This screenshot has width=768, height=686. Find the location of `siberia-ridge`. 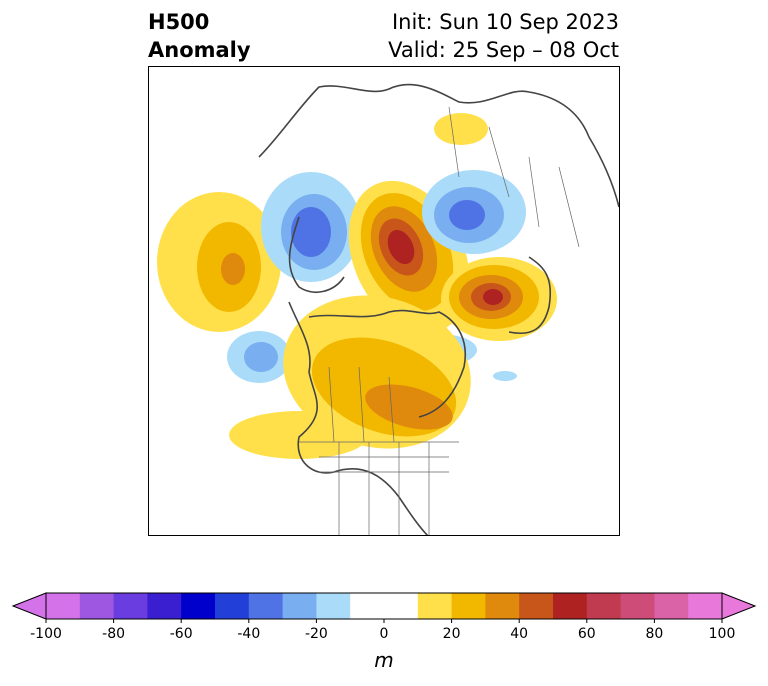

siberia-ridge is located at coordinates (409, 257).